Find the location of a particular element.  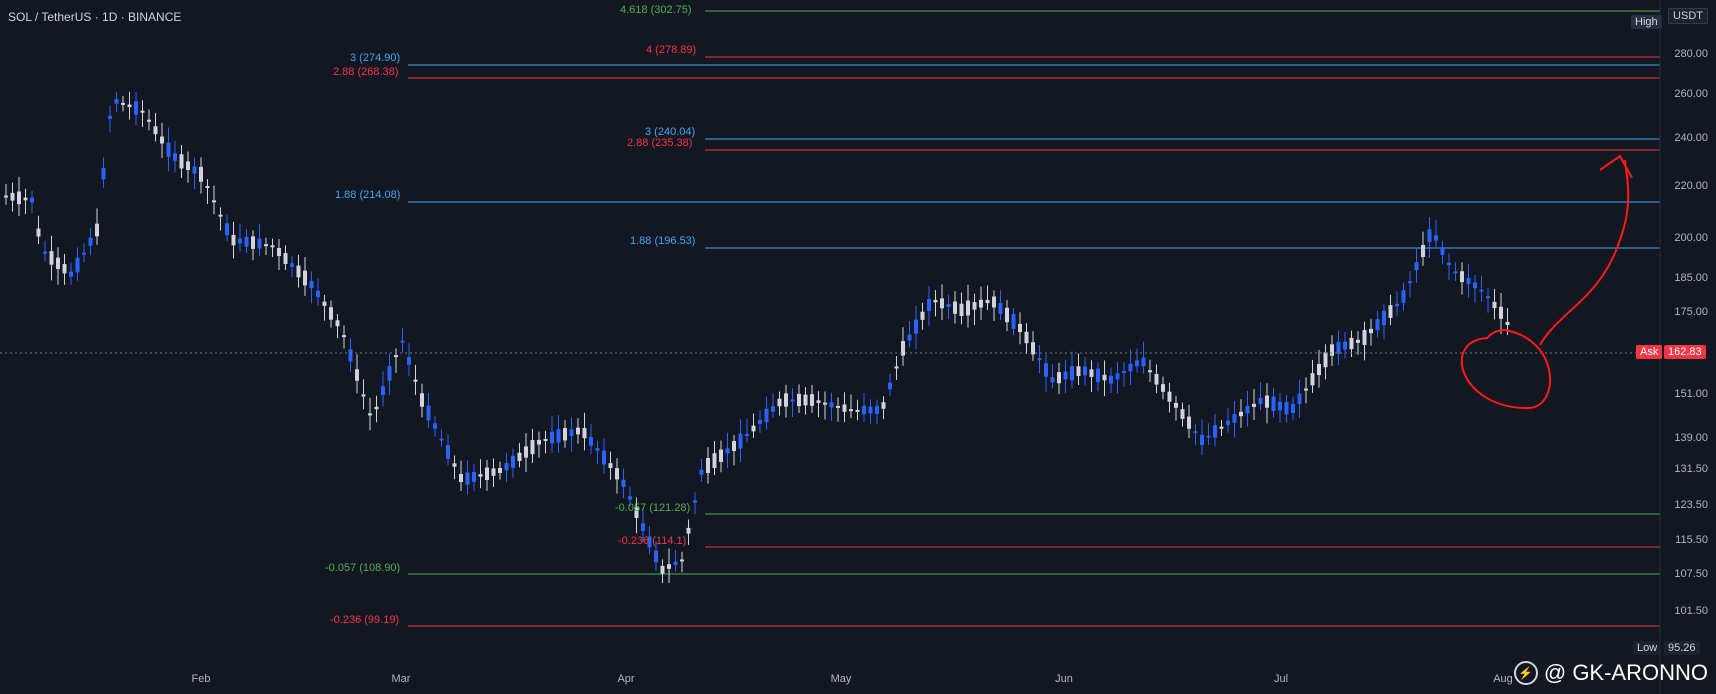

fib-label: 3 (240.04) is located at coordinates (670, 132).